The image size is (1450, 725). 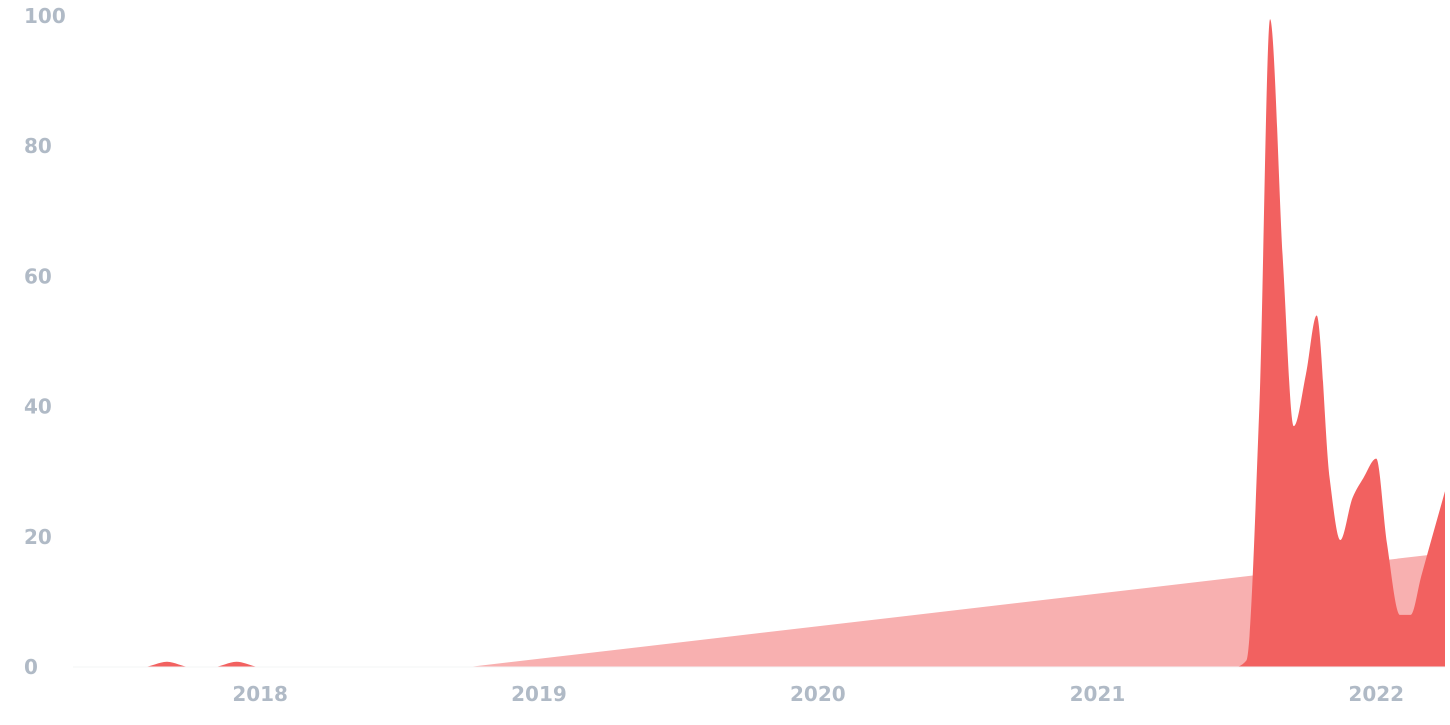 What do you see at coordinates (38, 407) in the screenshot?
I see `y-tick-label: 40` at bounding box center [38, 407].